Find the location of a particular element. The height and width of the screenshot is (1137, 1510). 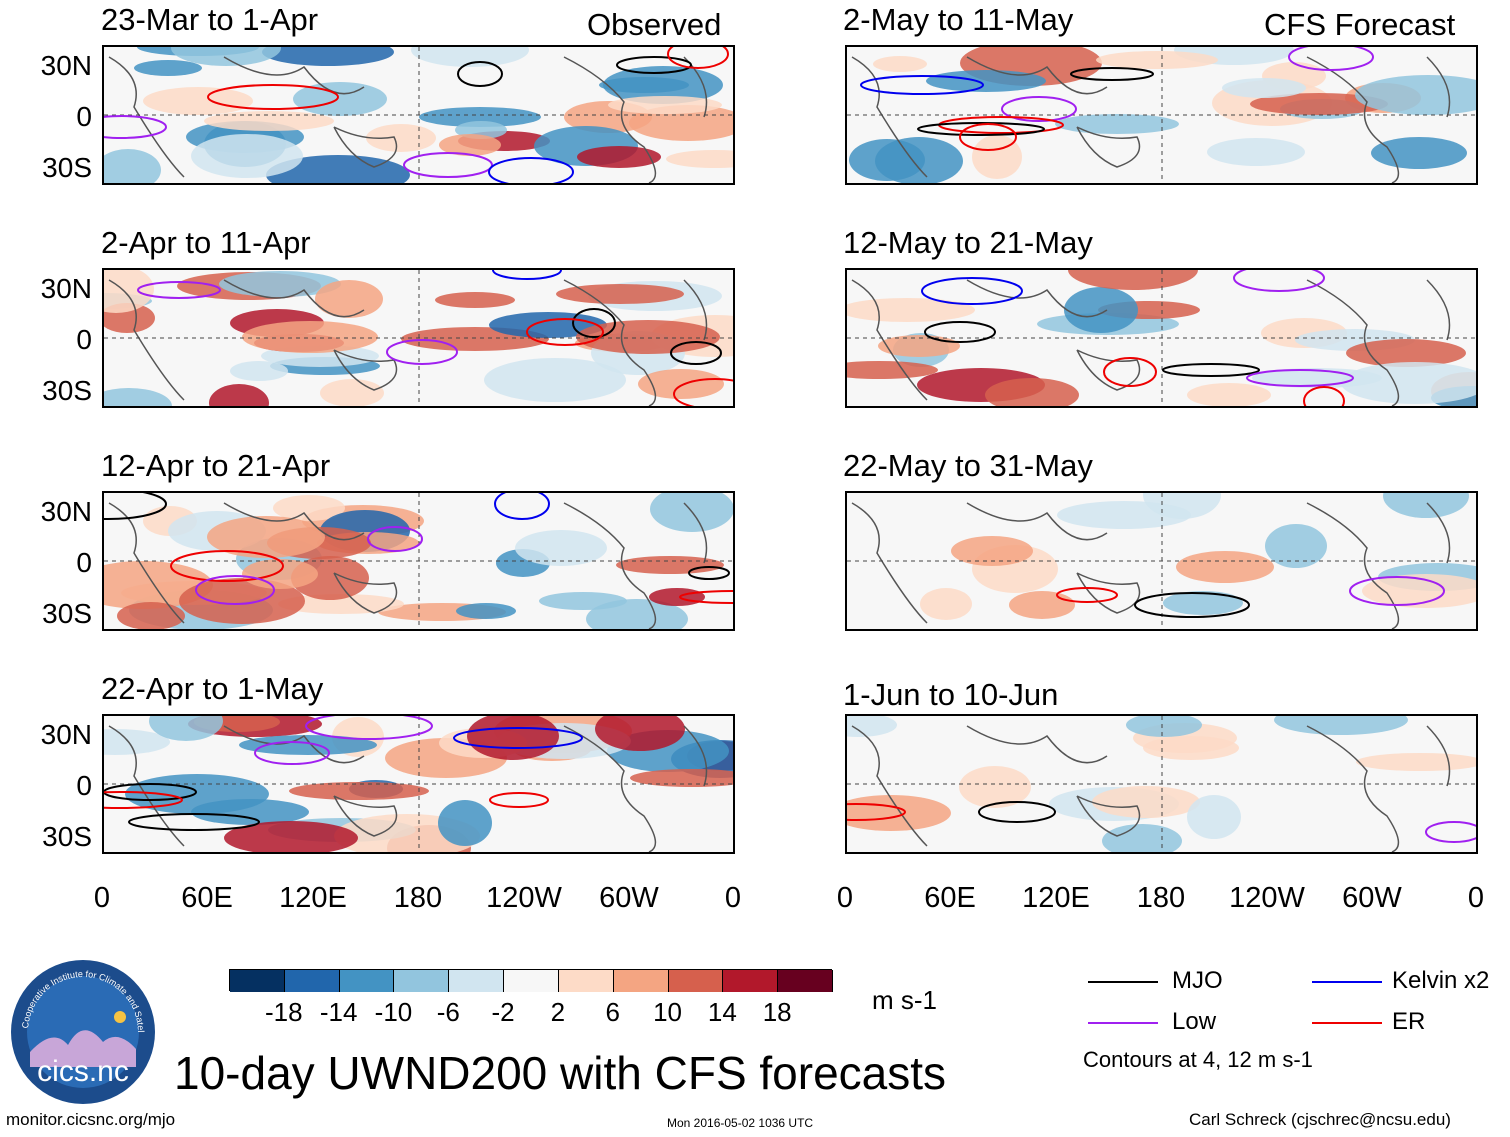

footer-timestamp: Mon 2016-05-02 1036 UTC is located at coordinates (740, 1123).